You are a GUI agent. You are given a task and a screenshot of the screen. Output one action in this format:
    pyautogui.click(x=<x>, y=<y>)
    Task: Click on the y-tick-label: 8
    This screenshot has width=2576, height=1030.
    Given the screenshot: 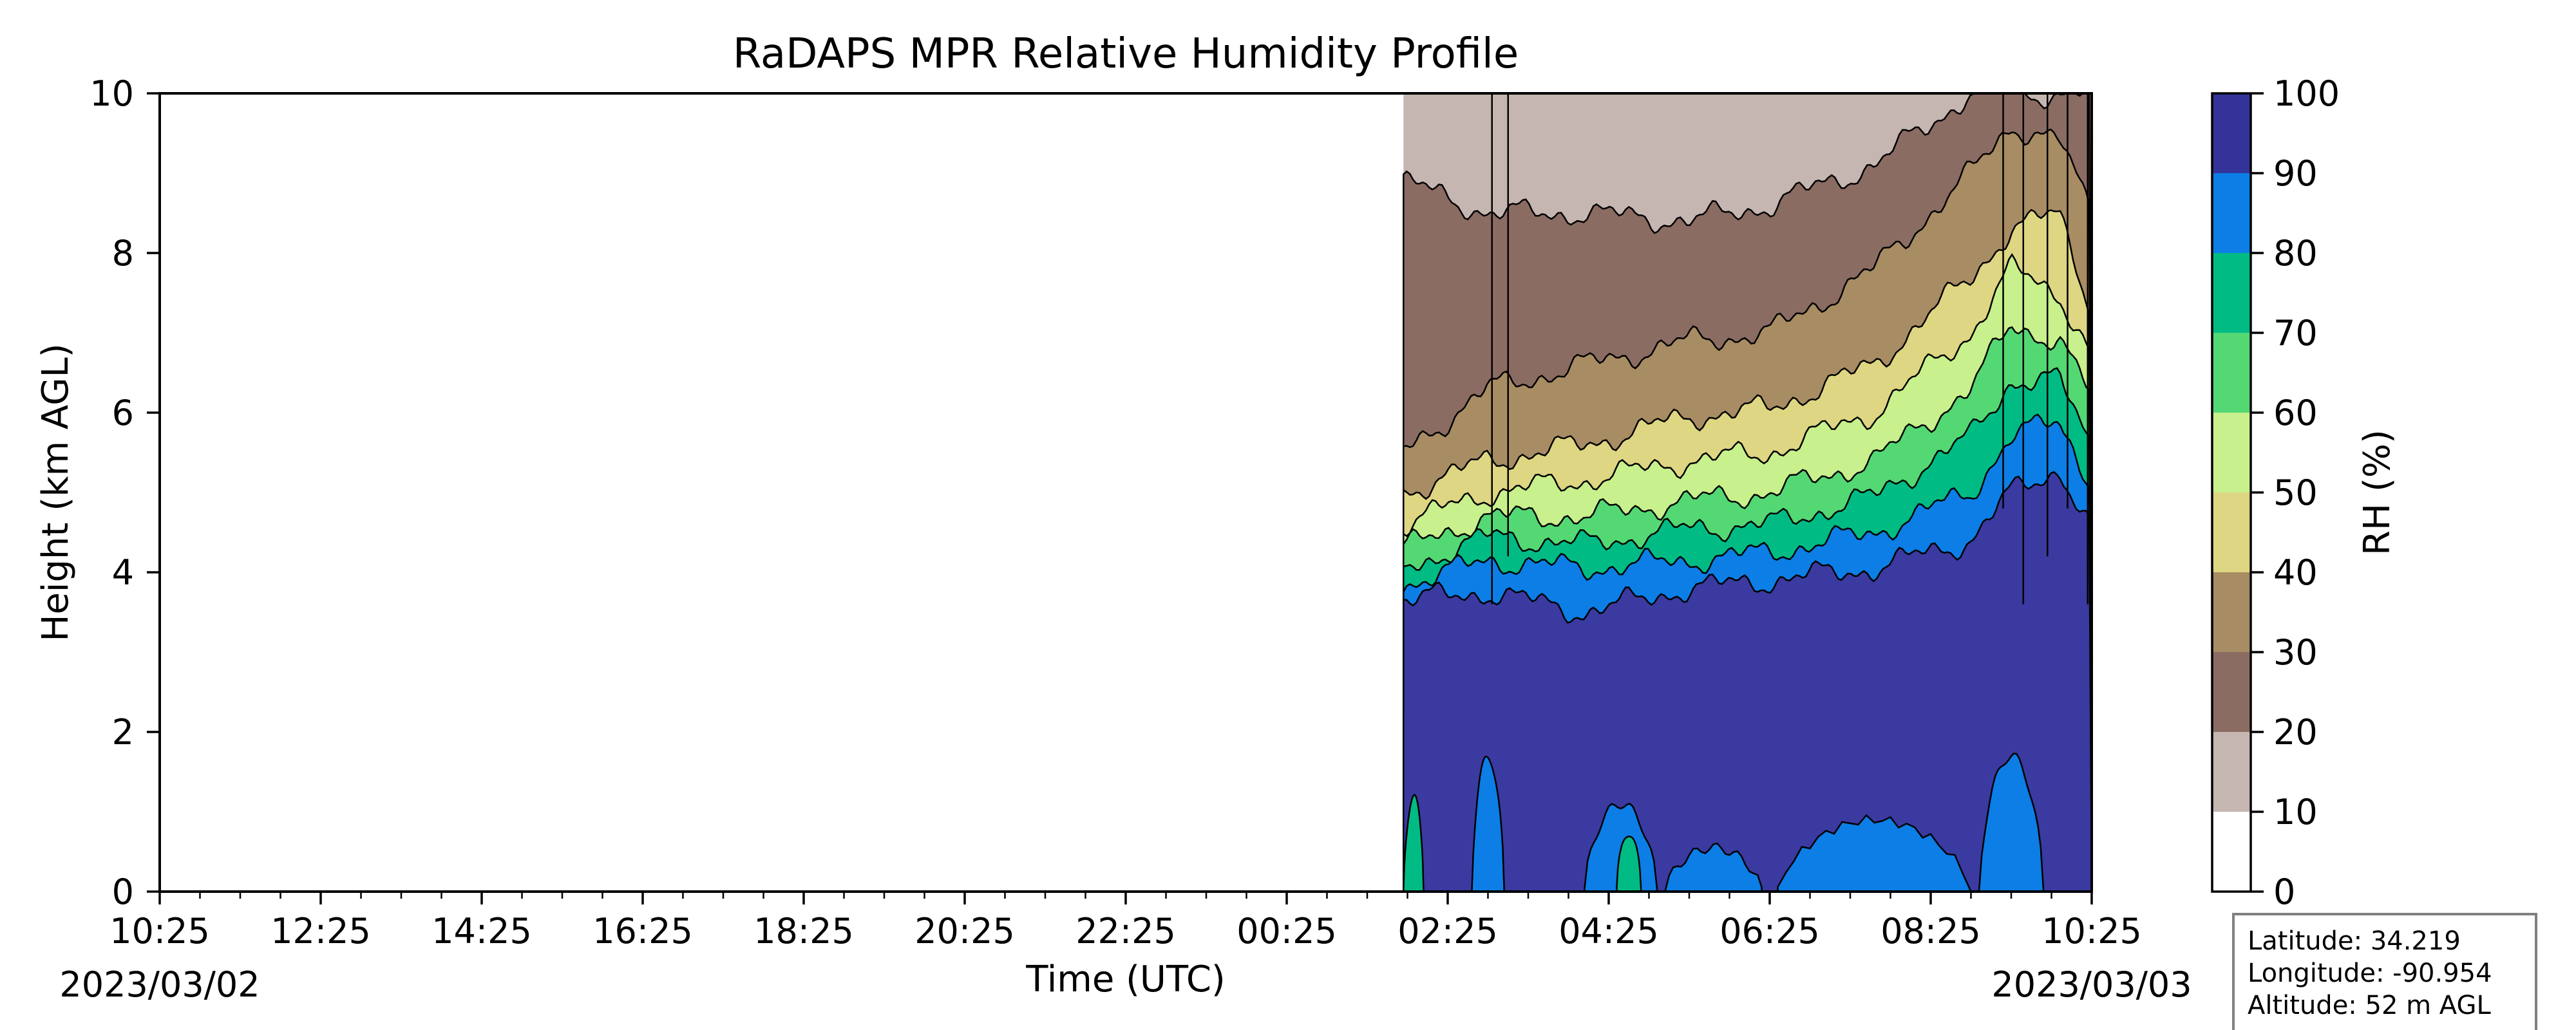 What is the action you would take?
    pyautogui.click(x=123, y=254)
    